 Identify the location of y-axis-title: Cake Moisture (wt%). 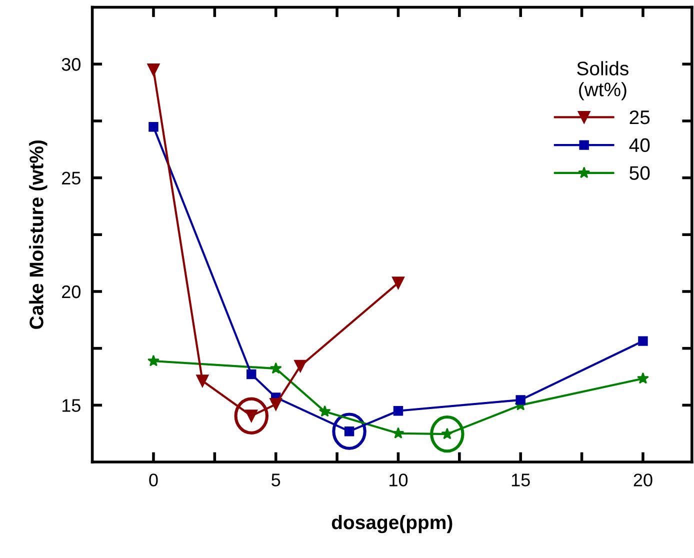
(38, 234).